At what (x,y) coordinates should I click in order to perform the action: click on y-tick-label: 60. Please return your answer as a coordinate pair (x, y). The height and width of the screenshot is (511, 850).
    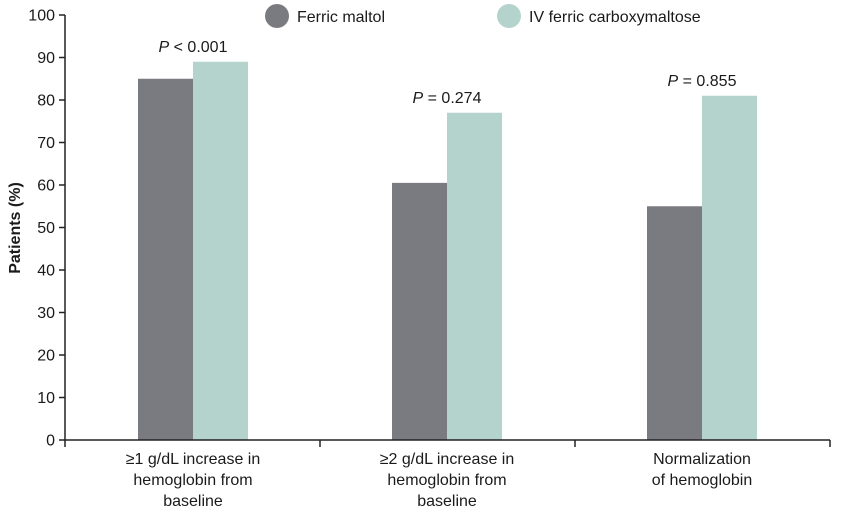
    Looking at the image, I should click on (46, 186).